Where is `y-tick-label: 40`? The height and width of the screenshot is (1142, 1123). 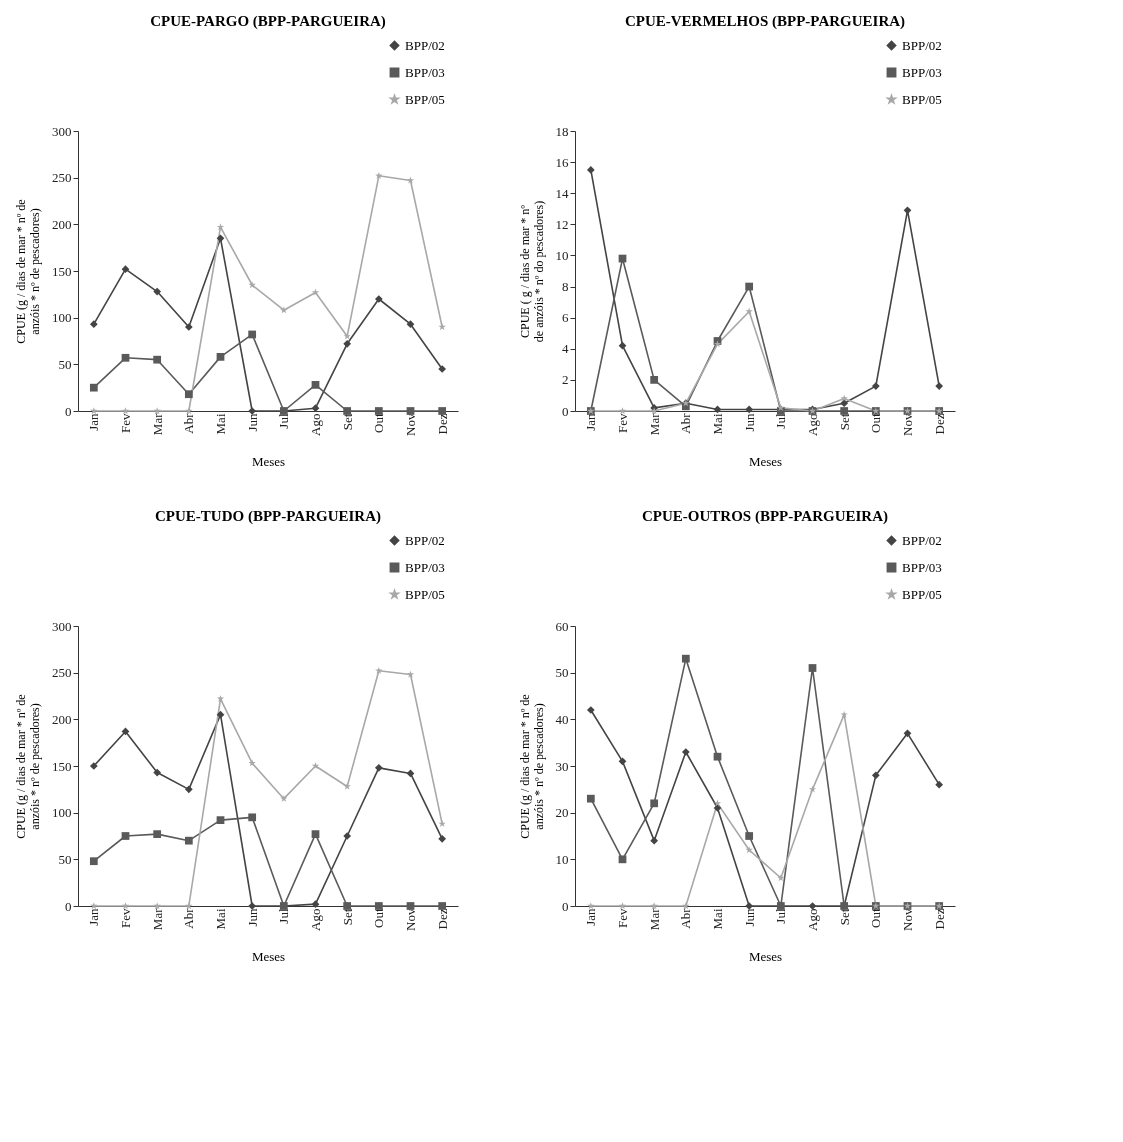
y-tick-label: 40 is located at coordinates (562, 719).